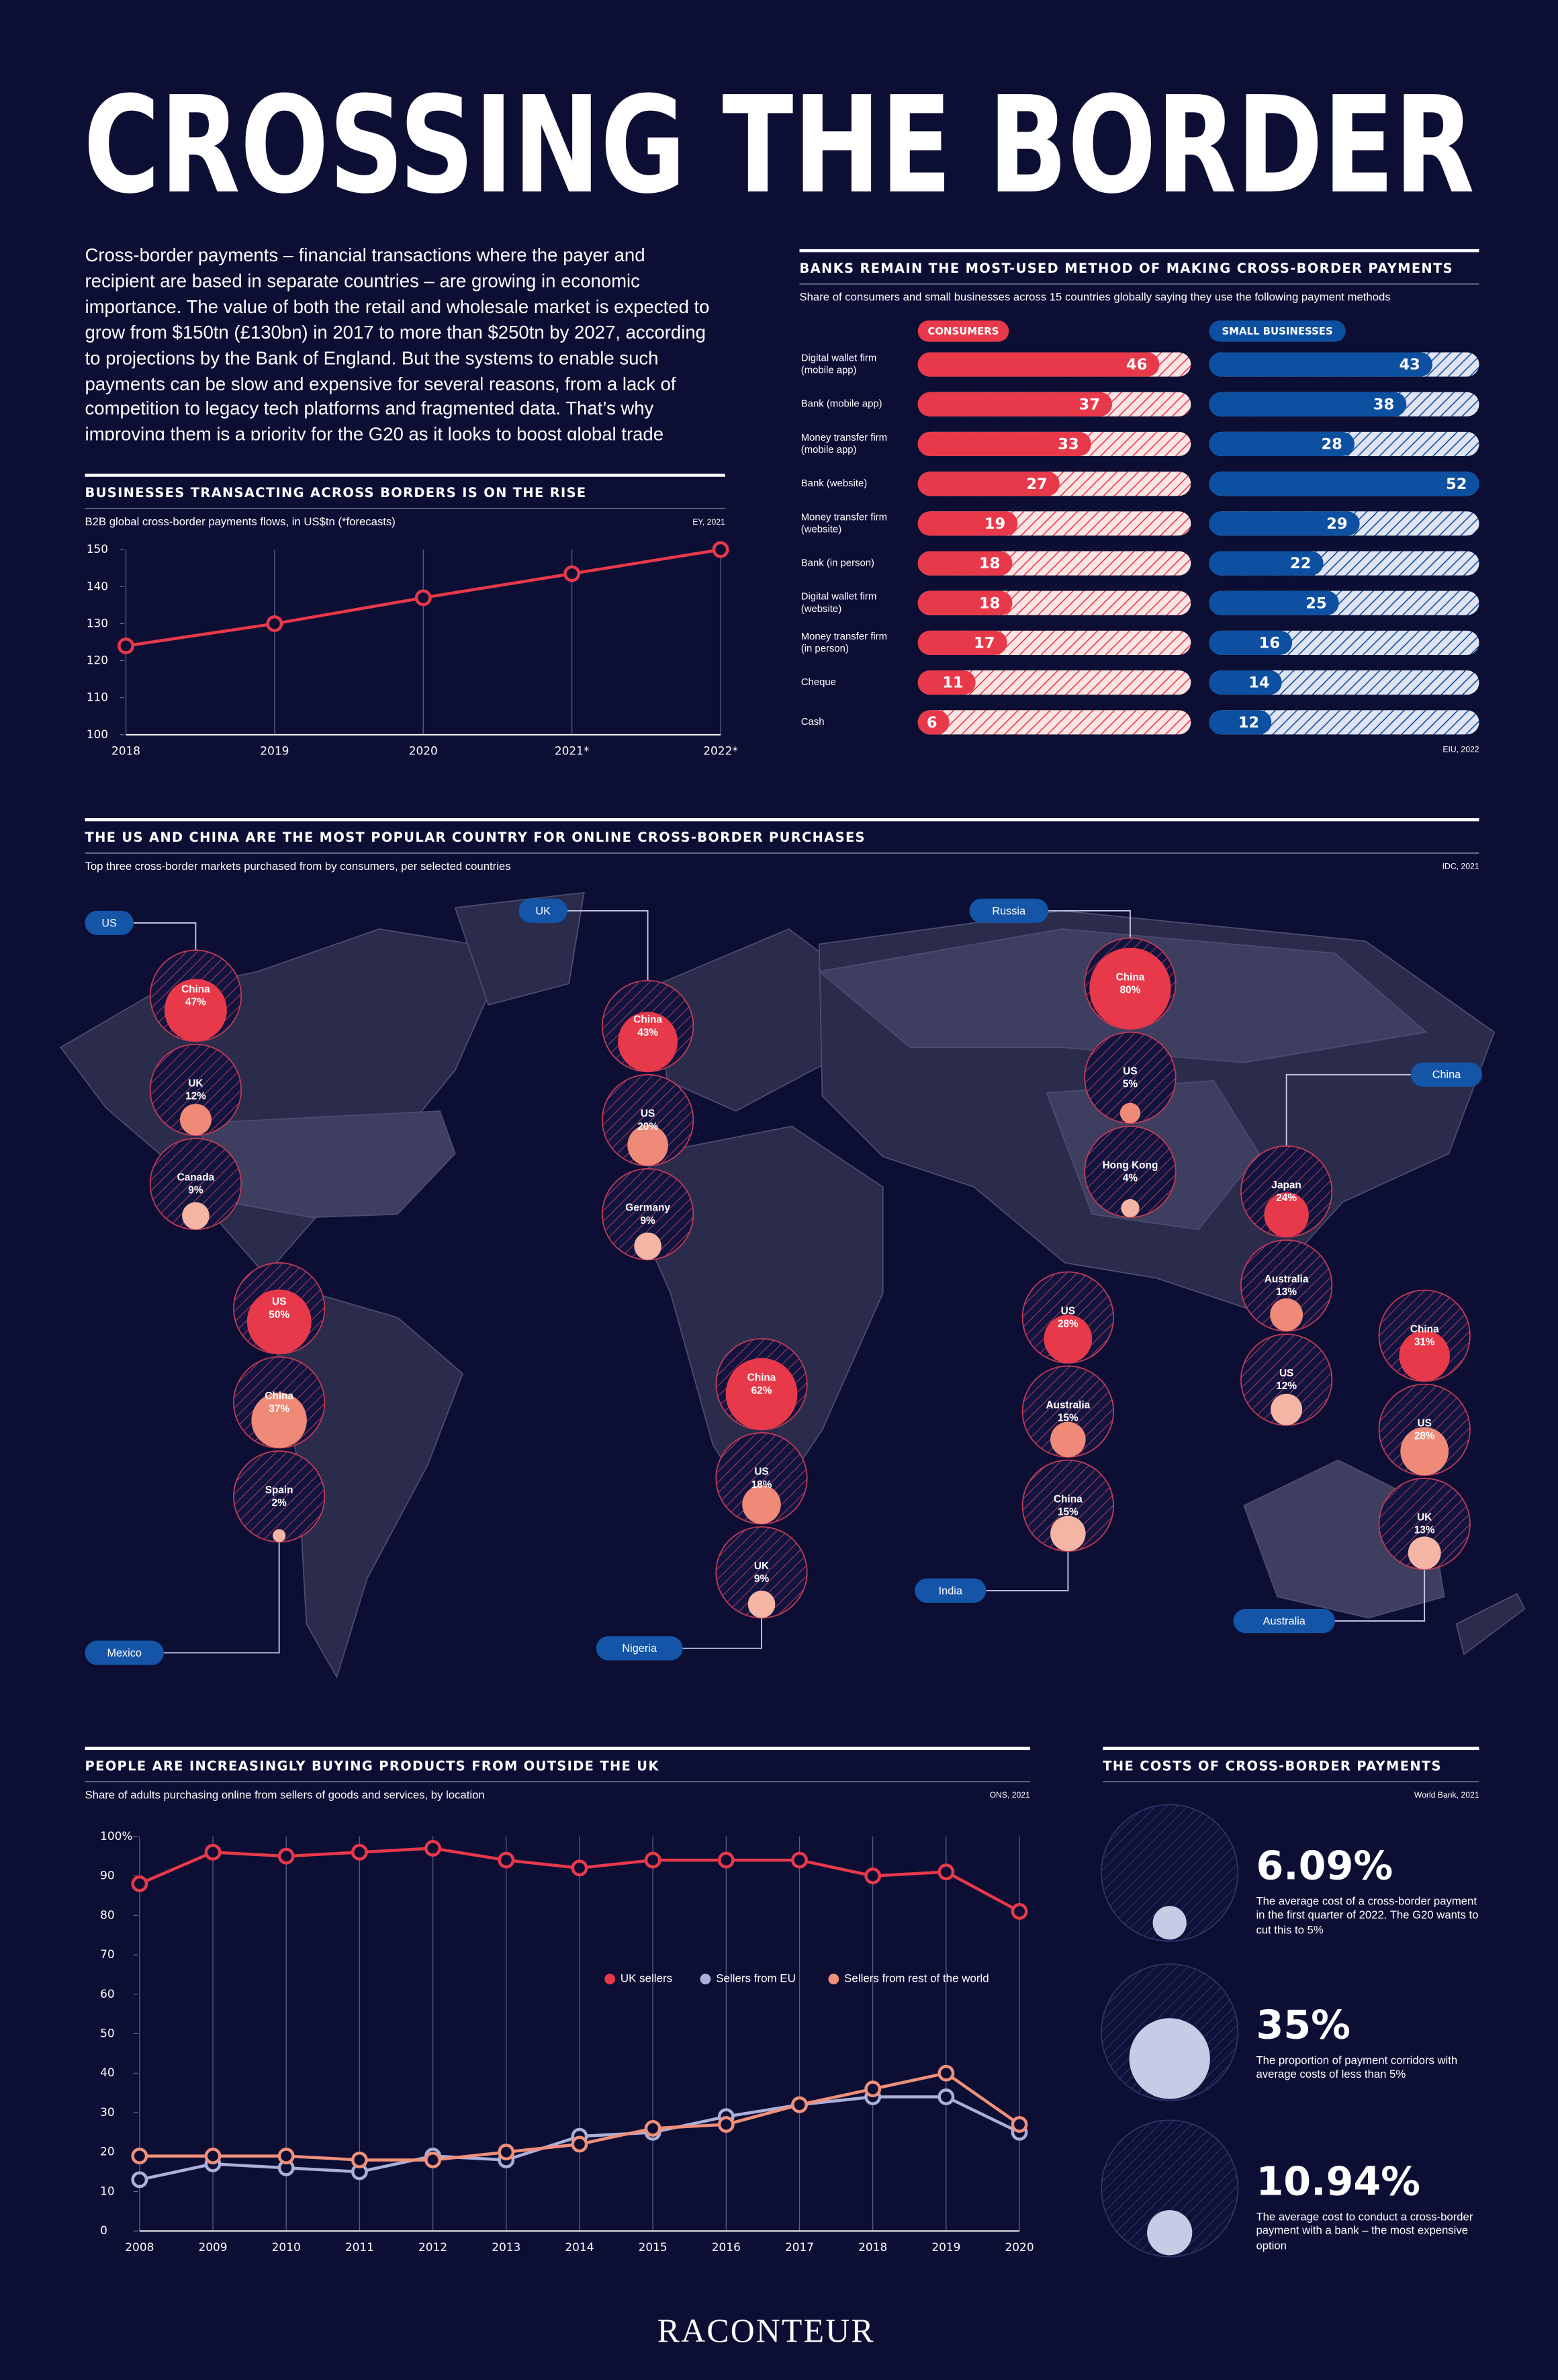 This screenshot has height=2380, width=1558. What do you see at coordinates (1068, 1405) in the screenshot?
I see `market-label: Australia` at bounding box center [1068, 1405].